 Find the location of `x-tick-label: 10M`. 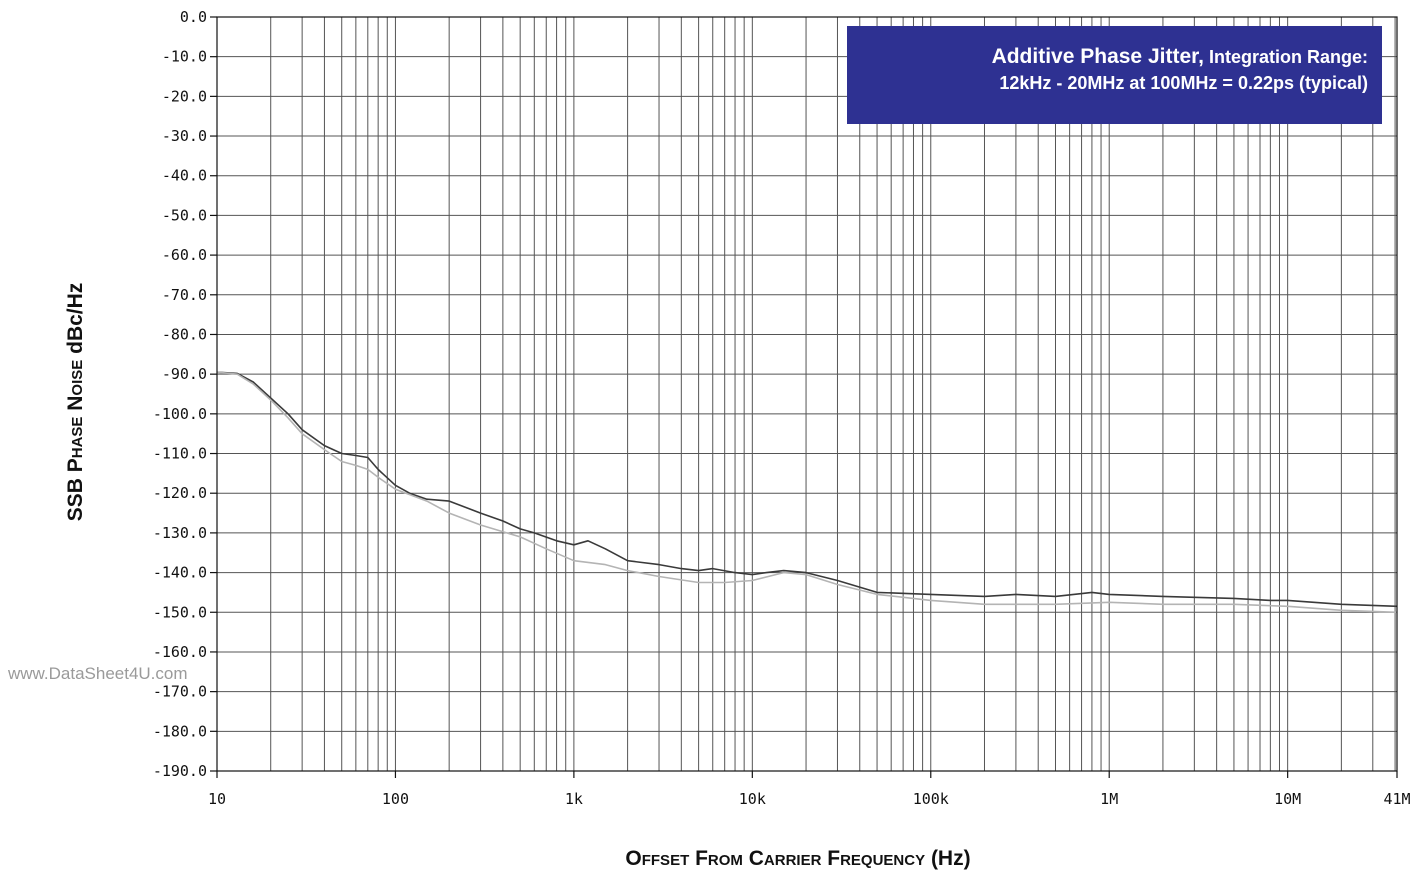

x-tick-label: 10M is located at coordinates (1287, 799).